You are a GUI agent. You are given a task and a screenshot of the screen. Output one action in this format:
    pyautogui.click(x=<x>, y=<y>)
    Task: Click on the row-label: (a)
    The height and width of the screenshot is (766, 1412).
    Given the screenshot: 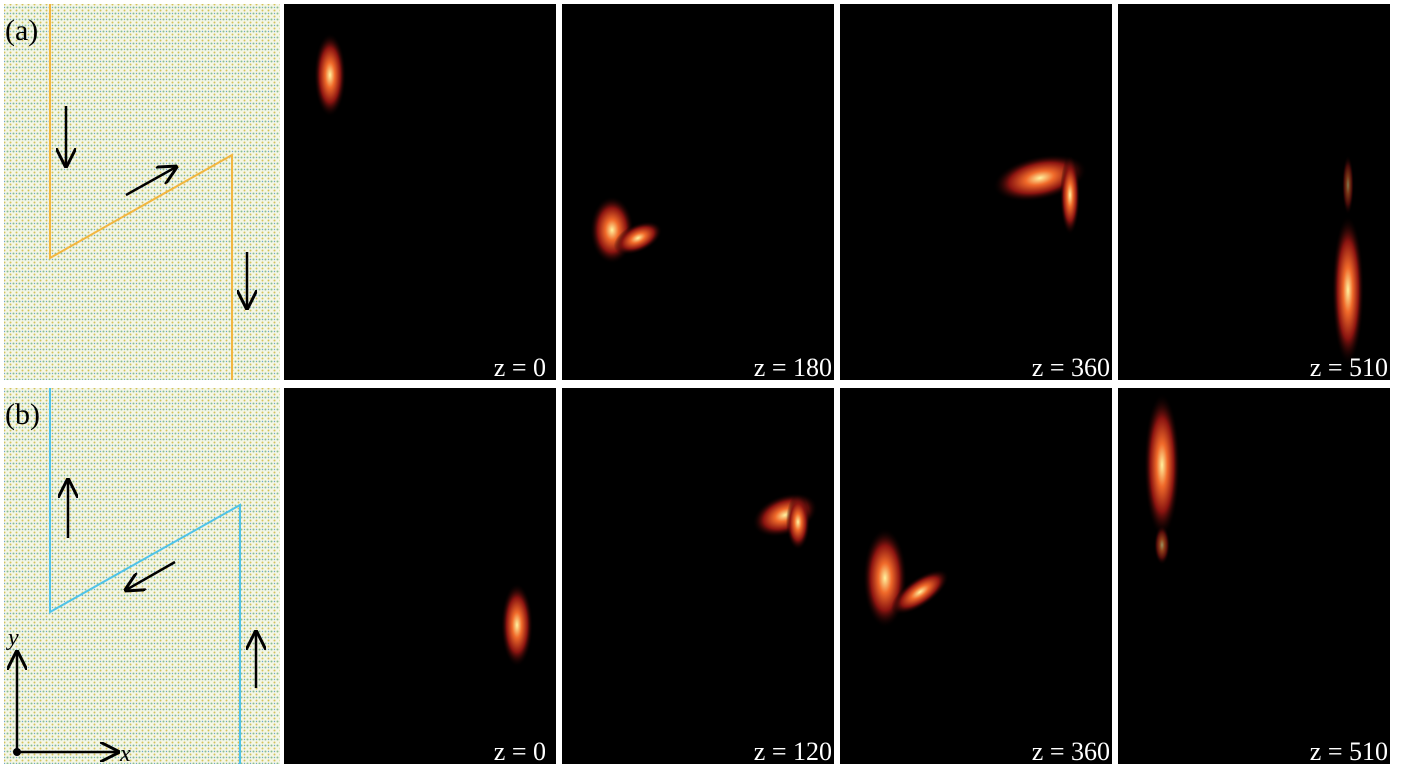 What is the action you would take?
    pyautogui.click(x=21, y=30)
    